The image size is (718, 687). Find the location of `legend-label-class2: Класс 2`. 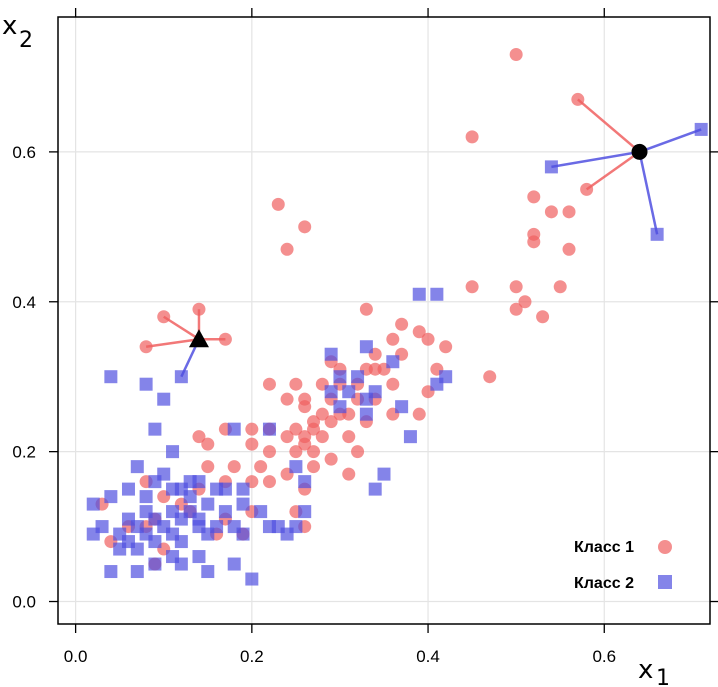

legend-label-class2: Класс 2 is located at coordinates (604, 583).